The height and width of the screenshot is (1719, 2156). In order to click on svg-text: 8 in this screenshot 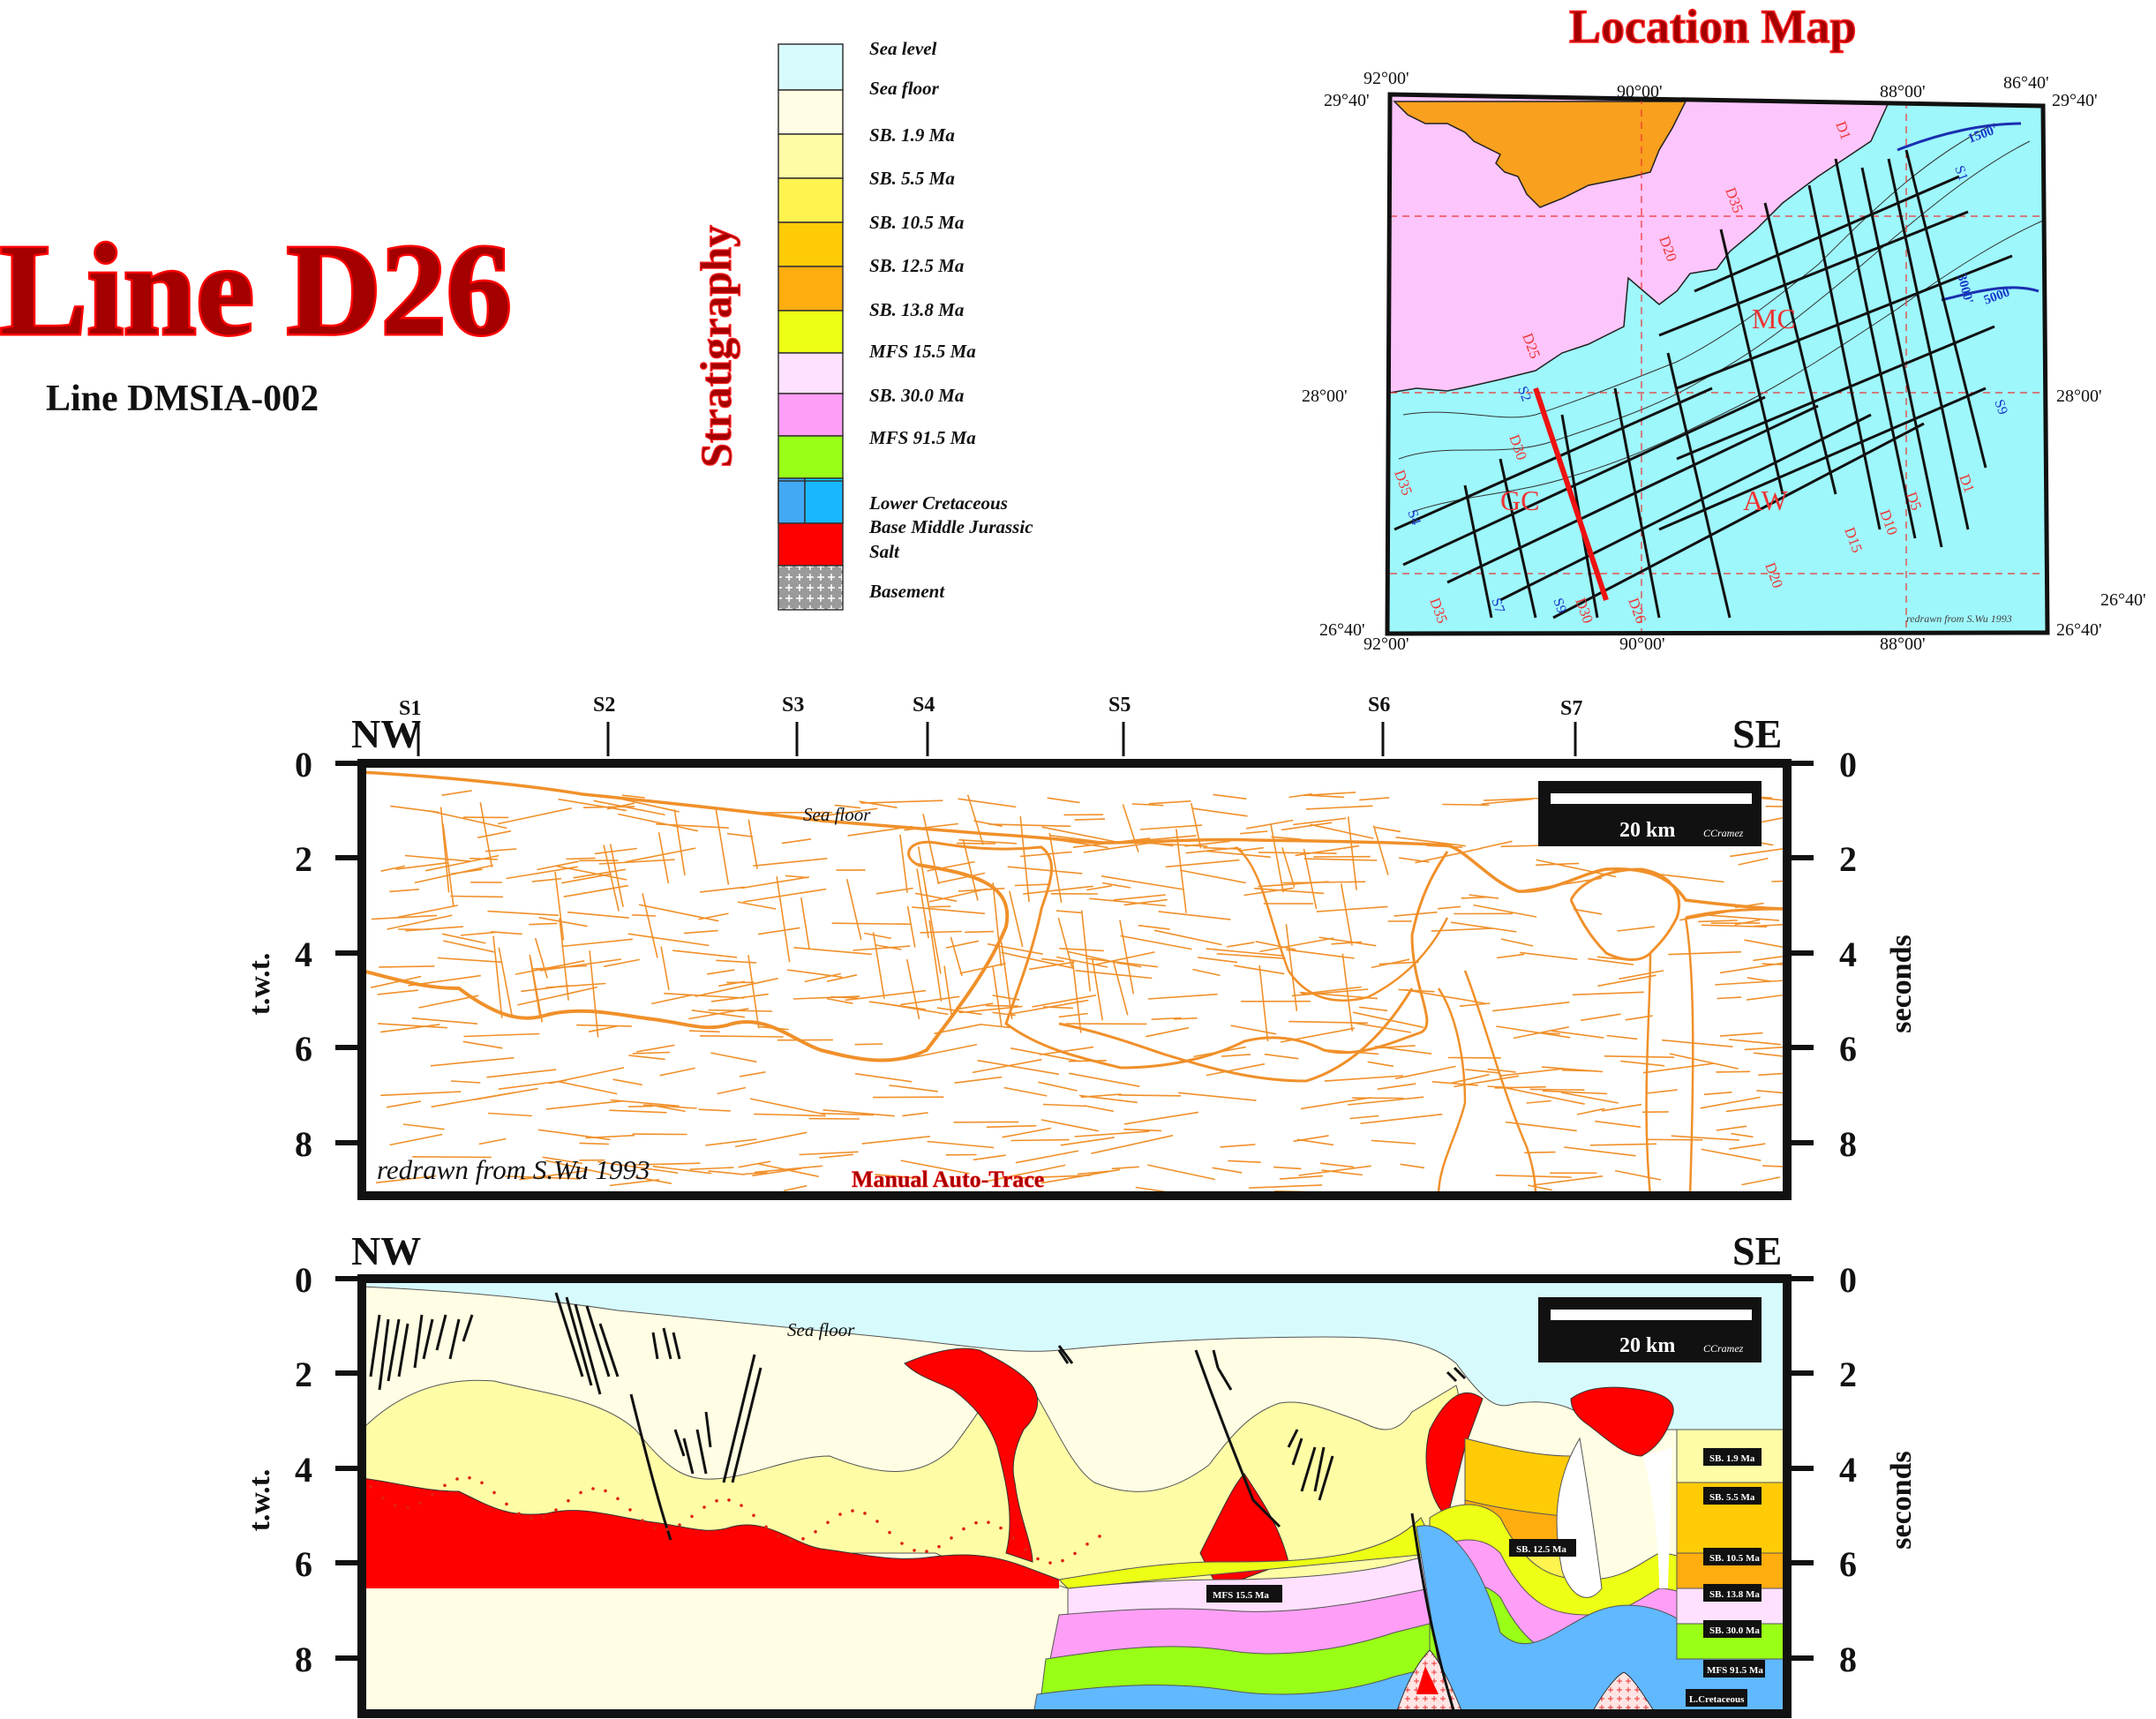, I will do `click(303, 1144)`.